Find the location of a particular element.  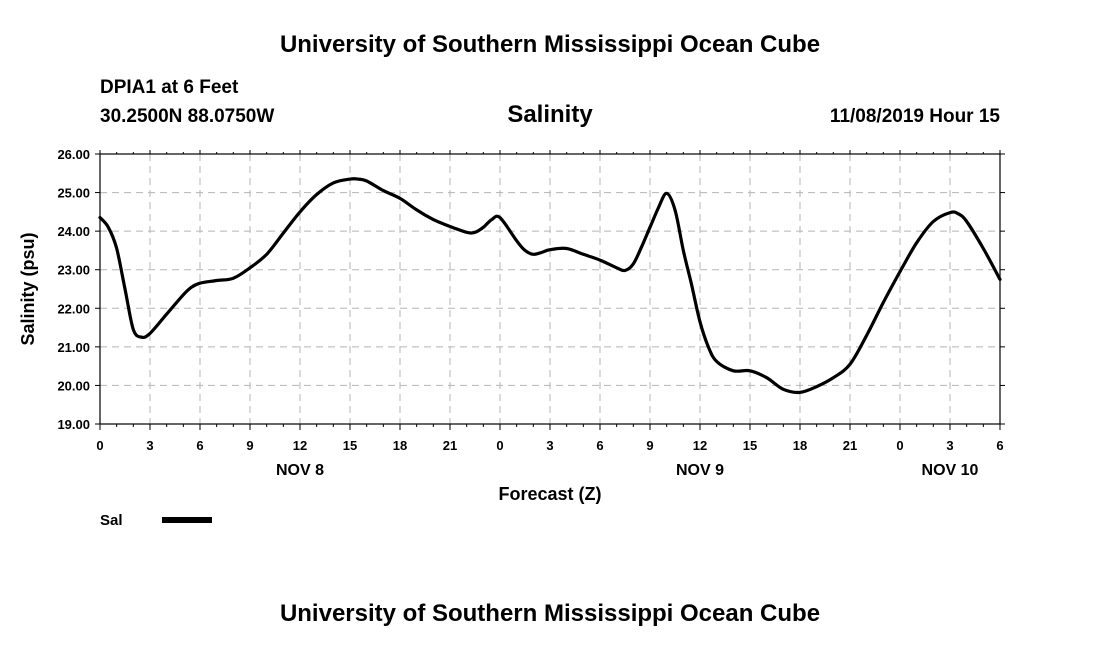

legend-label: Sal is located at coordinates (111, 520).